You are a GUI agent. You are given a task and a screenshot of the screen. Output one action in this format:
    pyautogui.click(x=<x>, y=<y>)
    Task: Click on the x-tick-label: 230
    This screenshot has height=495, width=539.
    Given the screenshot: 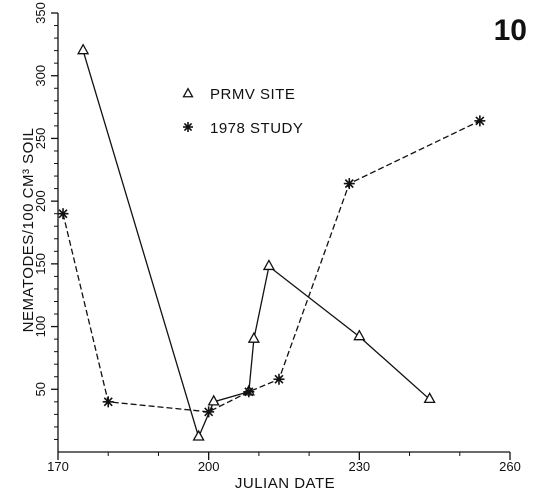 What is the action you would take?
    pyautogui.click(x=359, y=466)
    